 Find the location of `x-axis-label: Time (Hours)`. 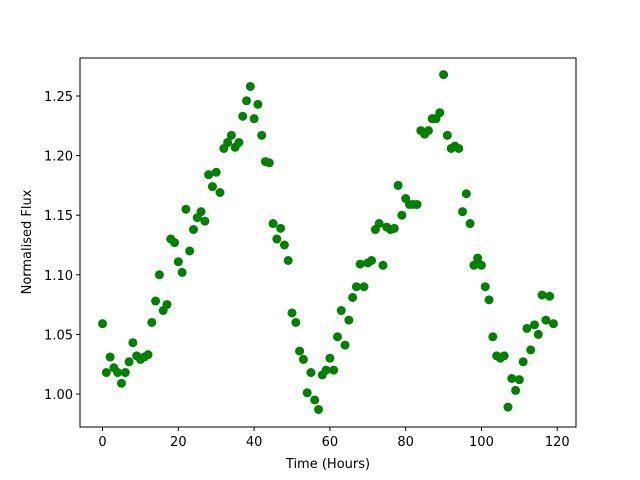

x-axis-label: Time (Hours) is located at coordinates (327, 464).